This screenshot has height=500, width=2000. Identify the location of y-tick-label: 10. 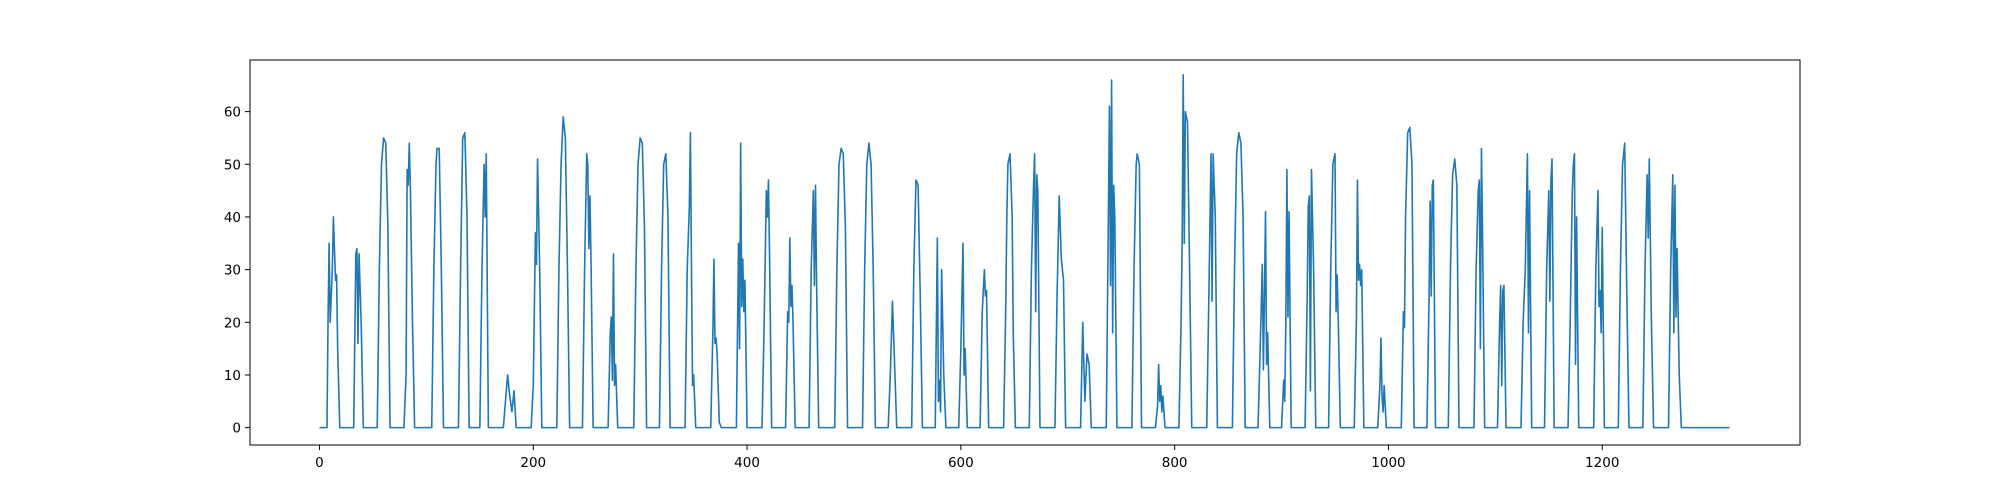
(232, 376).